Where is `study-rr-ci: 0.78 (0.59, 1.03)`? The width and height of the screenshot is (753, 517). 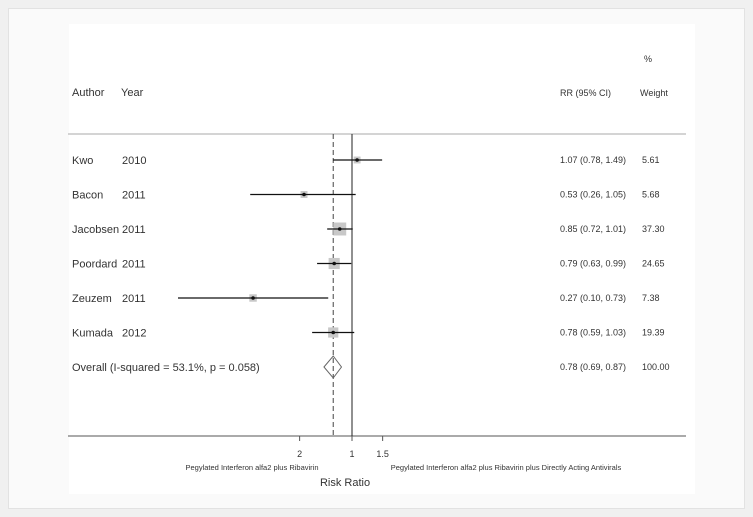 study-rr-ci: 0.78 (0.59, 1.03) is located at coordinates (593, 333).